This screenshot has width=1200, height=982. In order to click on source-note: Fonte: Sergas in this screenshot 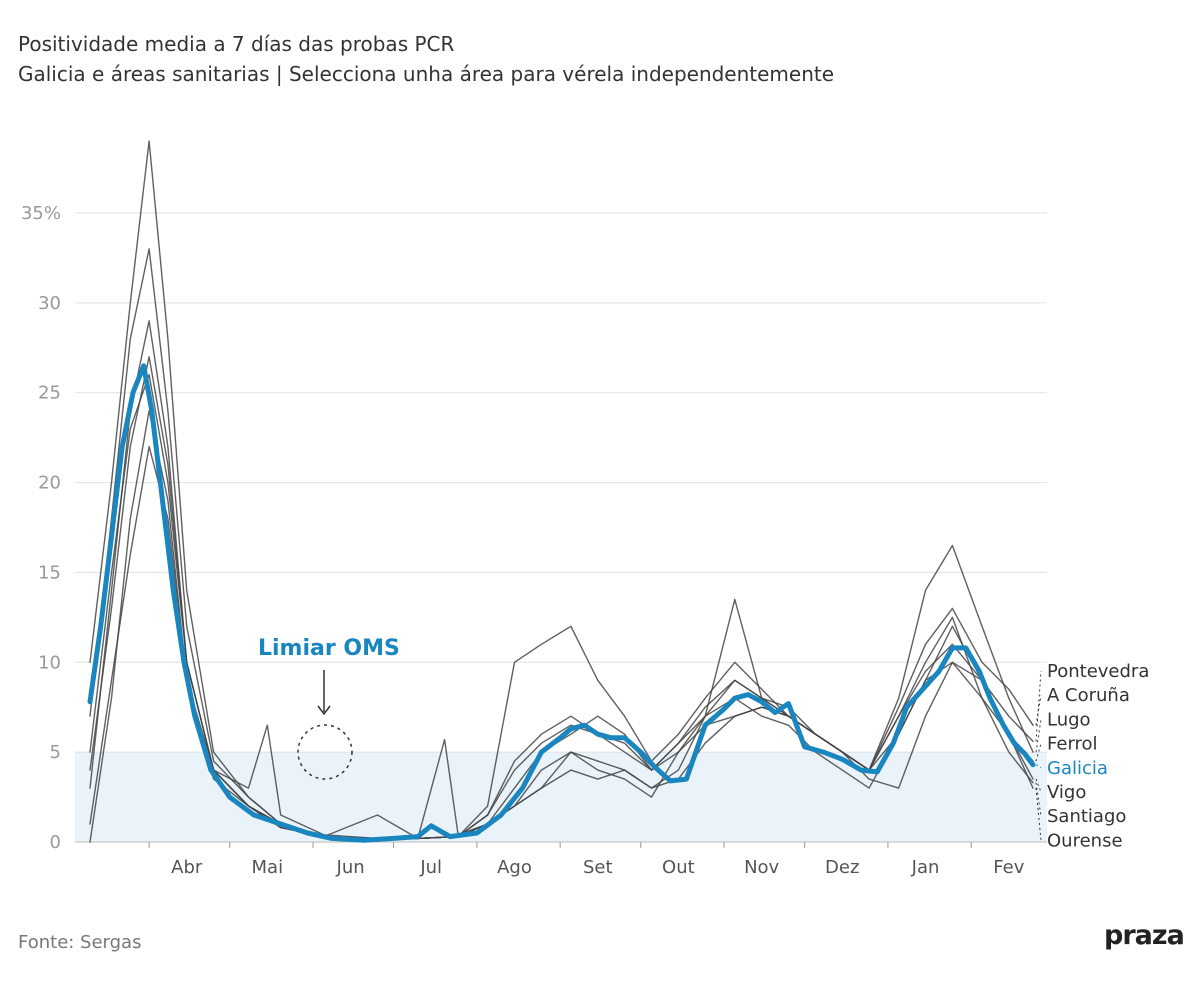, I will do `click(80, 942)`.